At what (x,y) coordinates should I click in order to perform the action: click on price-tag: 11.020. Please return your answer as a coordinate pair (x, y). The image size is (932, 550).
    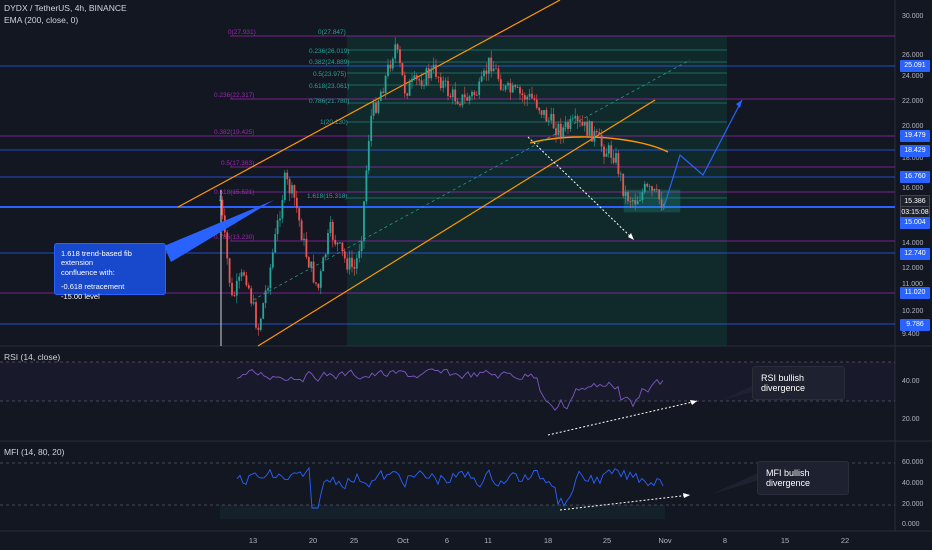
    Looking at the image, I should click on (915, 293).